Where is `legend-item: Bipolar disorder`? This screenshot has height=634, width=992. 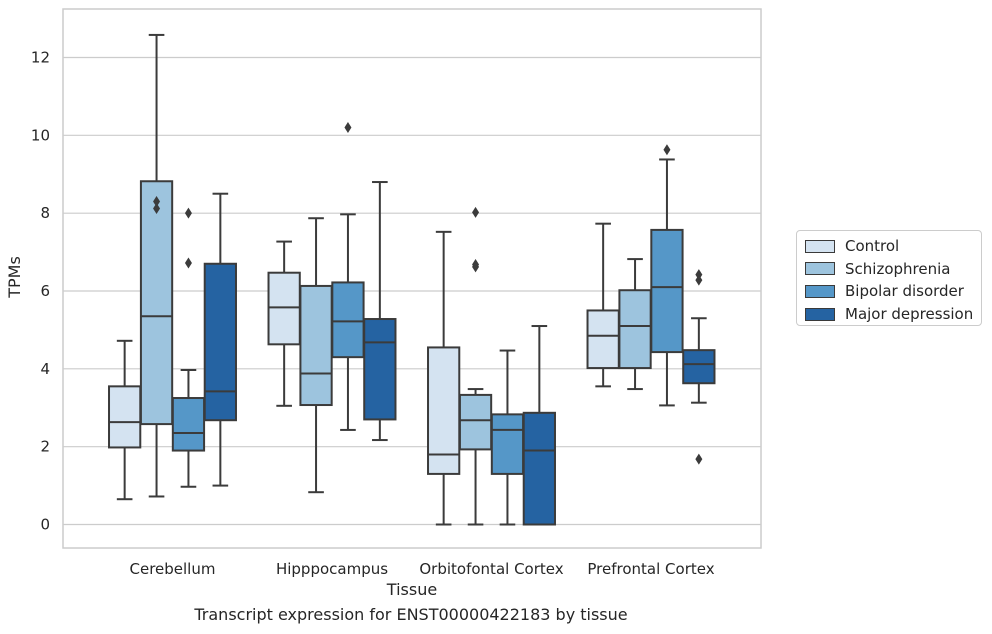 legend-item: Bipolar disorder is located at coordinates (893, 291).